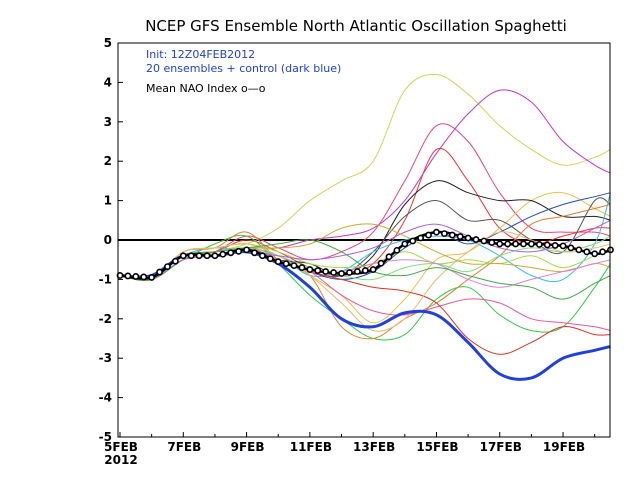 This screenshot has height=480, width=640. Describe the element at coordinates (105, 319) in the screenshot. I see `y-tick-label: -2` at that location.